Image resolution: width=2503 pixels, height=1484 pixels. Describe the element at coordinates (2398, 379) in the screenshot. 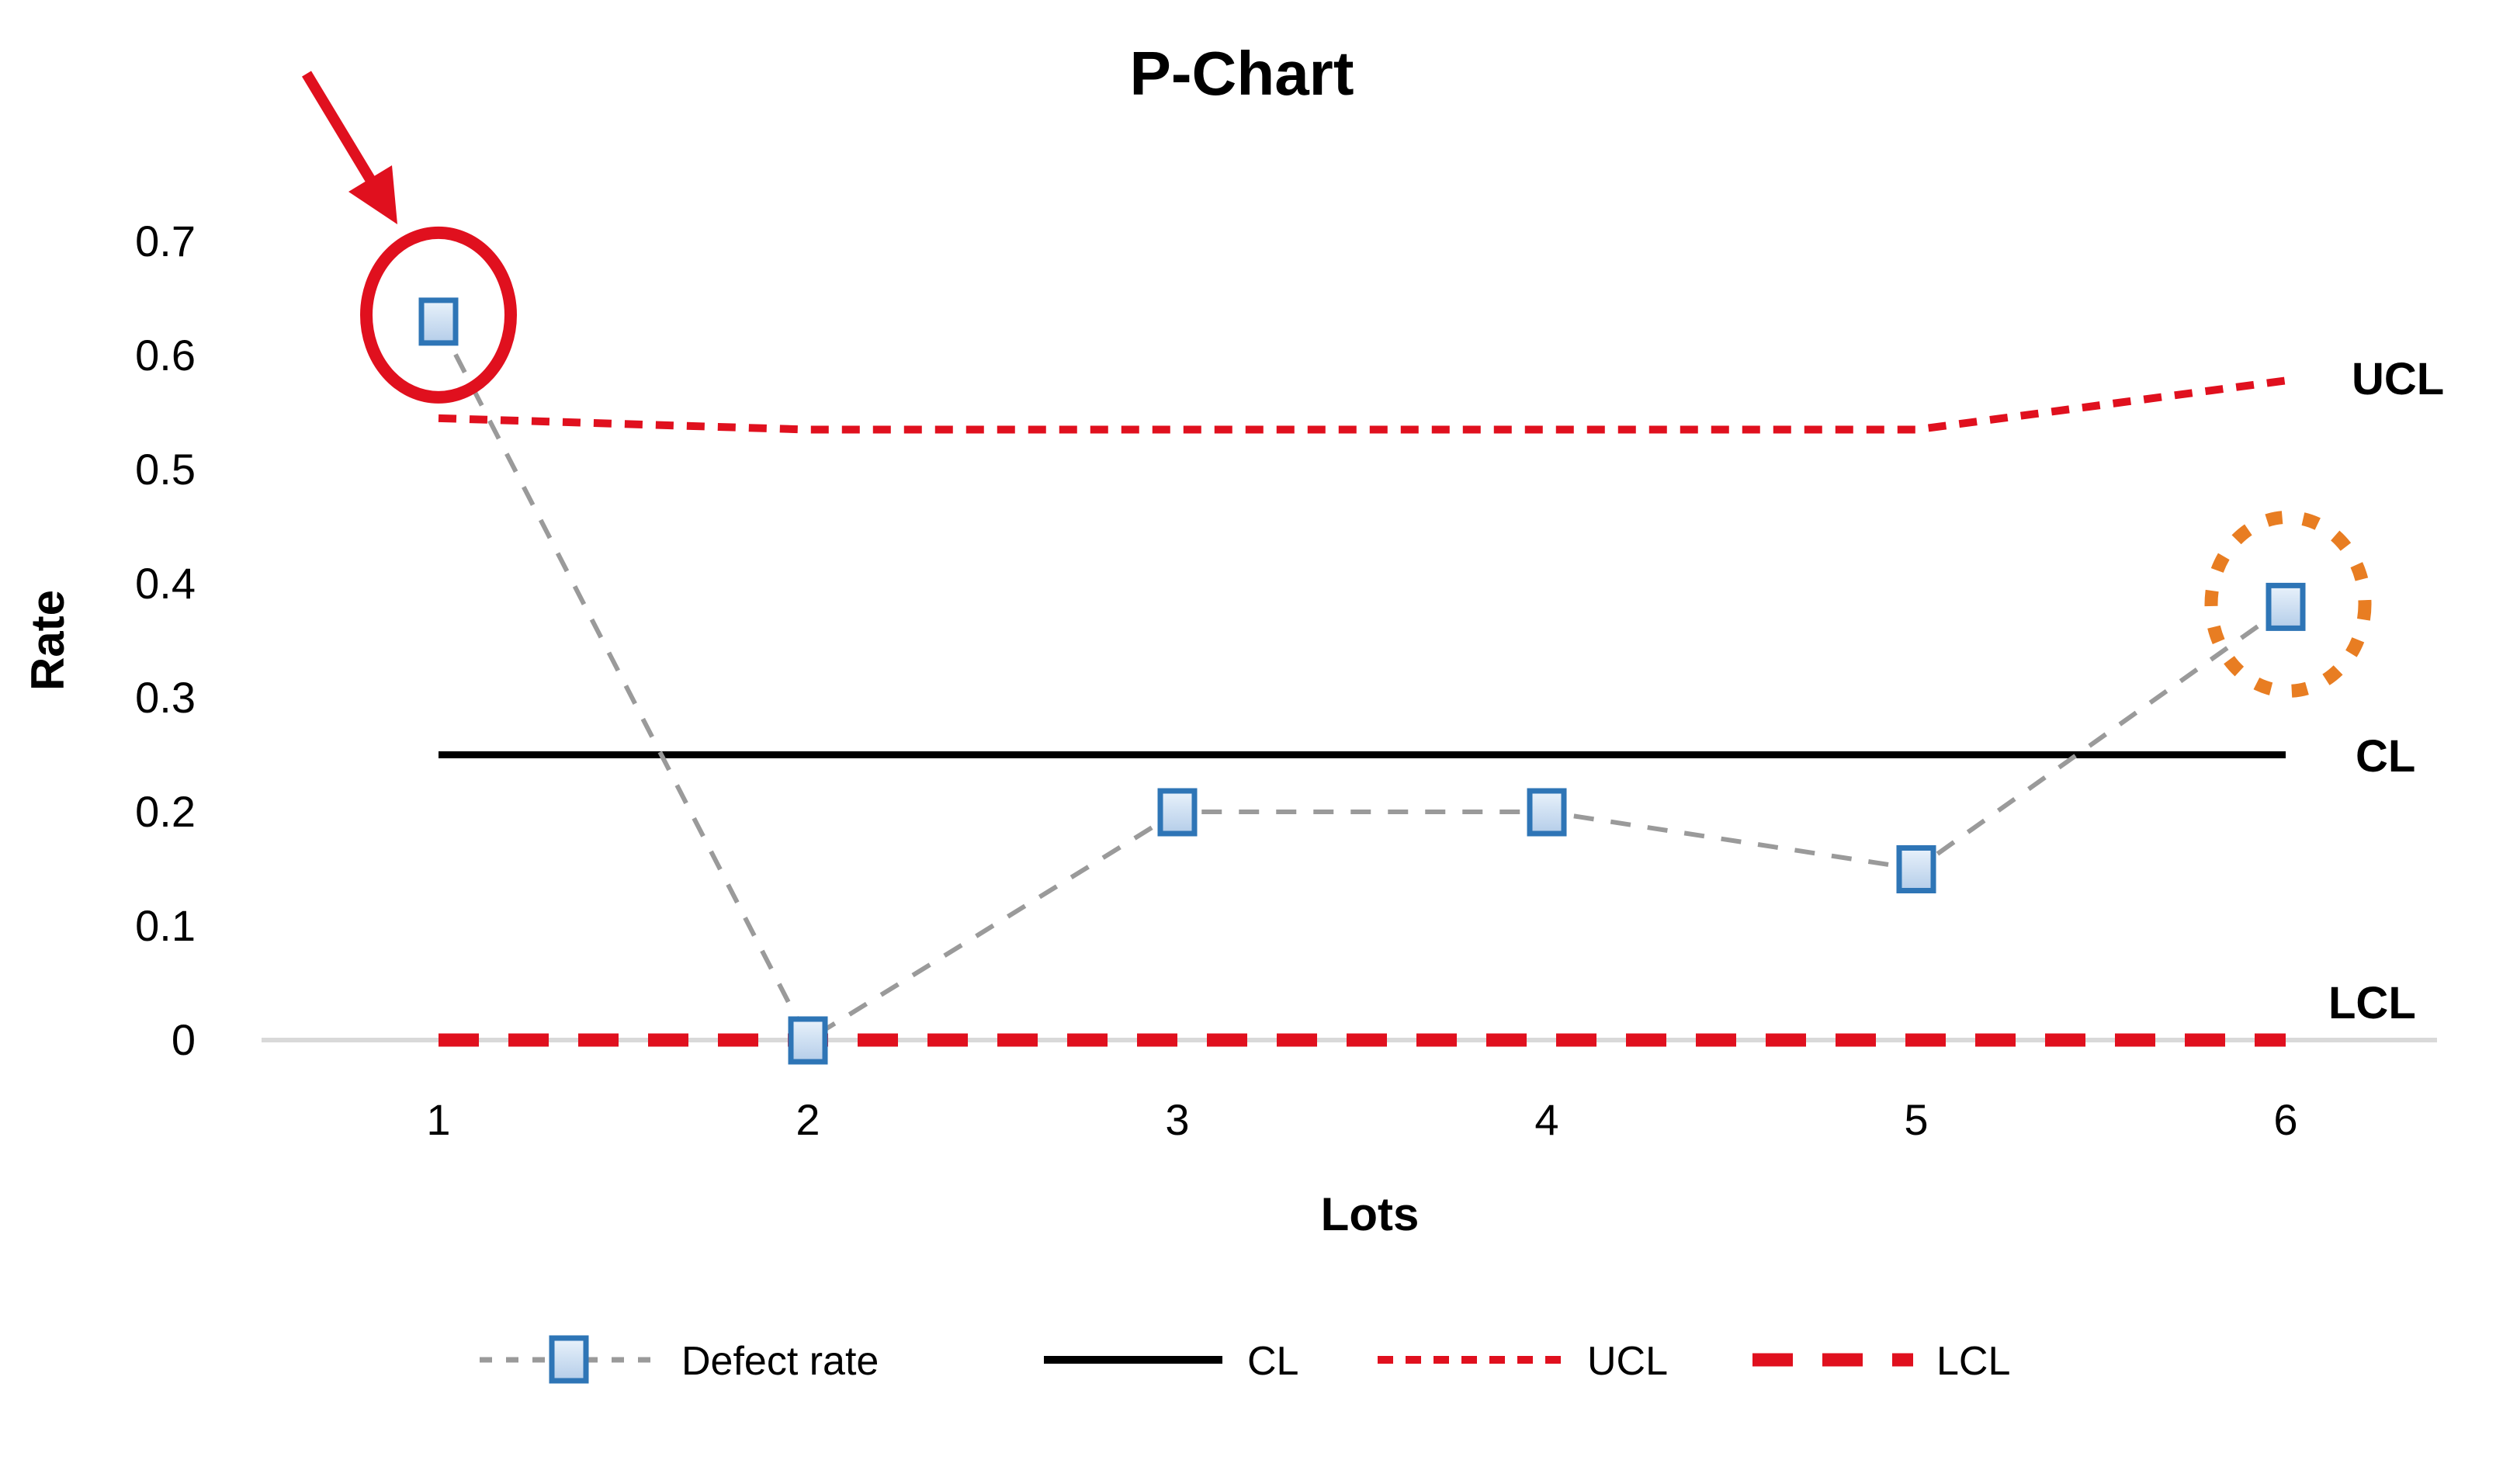

I see `ucl-line-label: UCL` at that location.